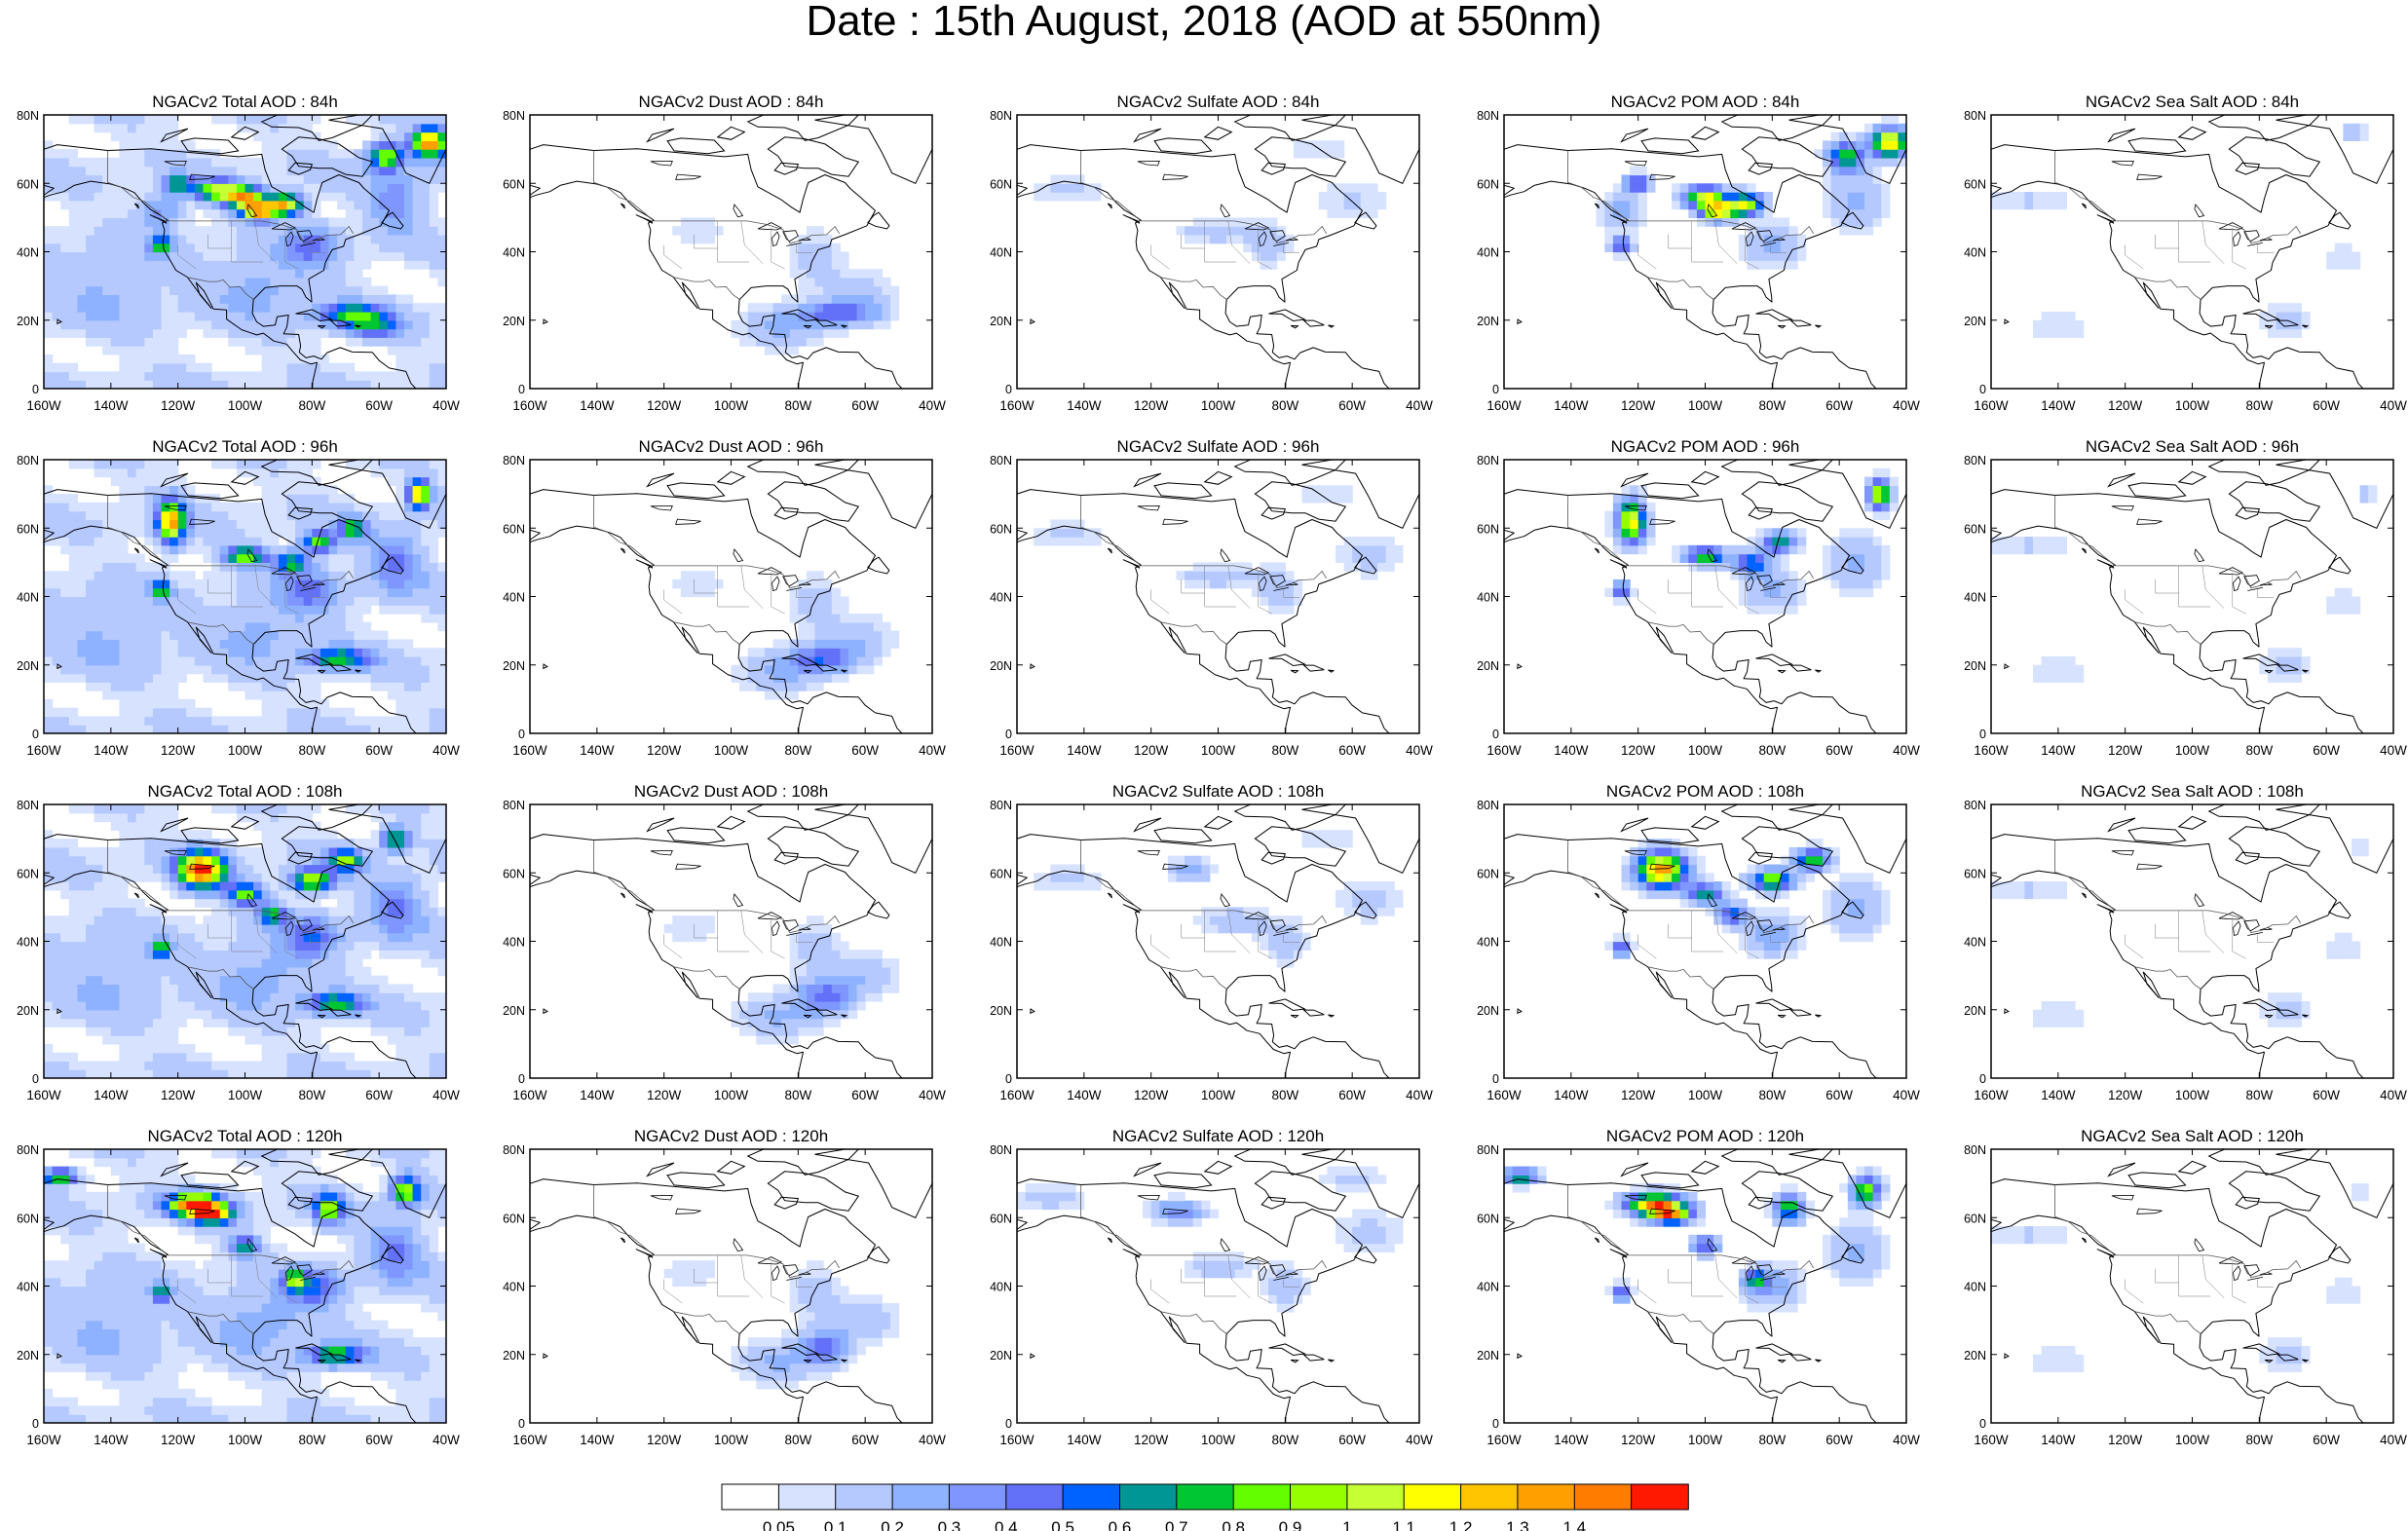 The width and height of the screenshot is (2408, 1531). I want to click on colorbar-label: 0.05, so click(779, 1524).